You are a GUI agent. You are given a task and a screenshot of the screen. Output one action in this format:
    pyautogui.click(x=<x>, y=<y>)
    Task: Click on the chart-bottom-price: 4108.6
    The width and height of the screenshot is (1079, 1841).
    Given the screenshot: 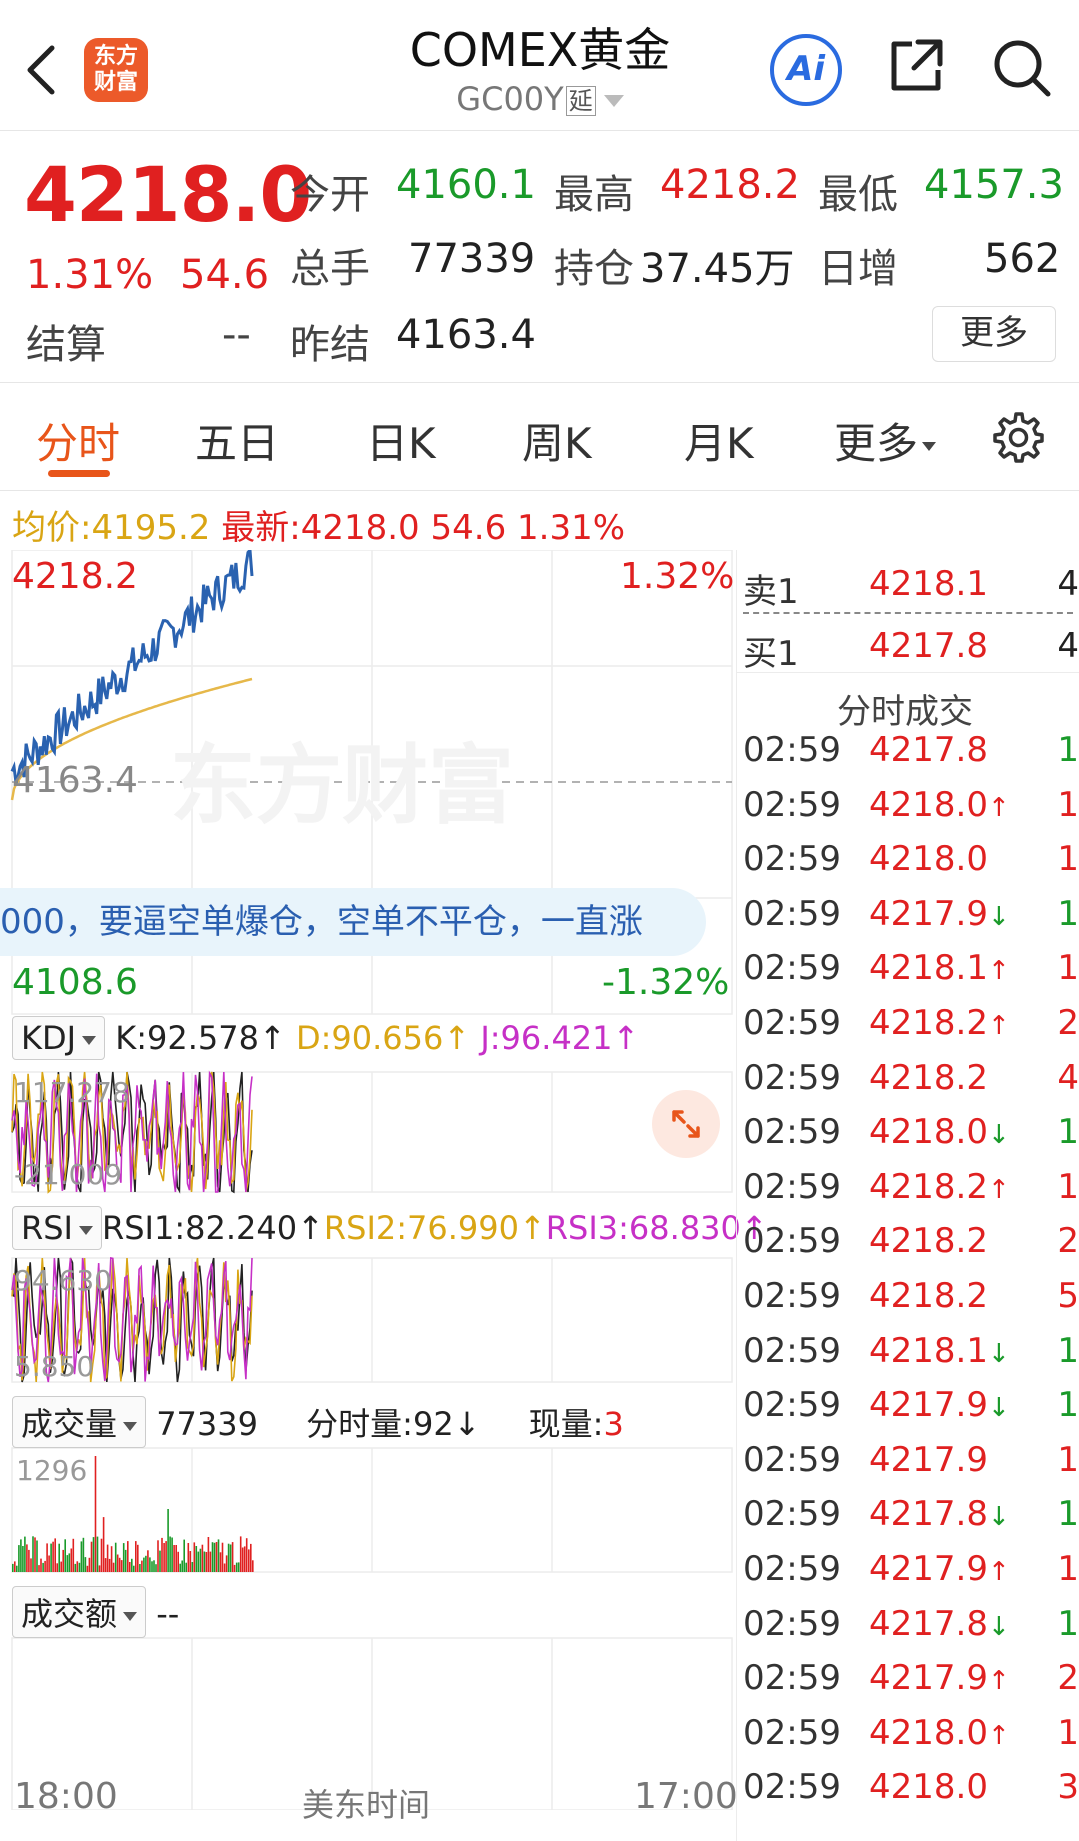 What is the action you would take?
    pyautogui.click(x=75, y=982)
    